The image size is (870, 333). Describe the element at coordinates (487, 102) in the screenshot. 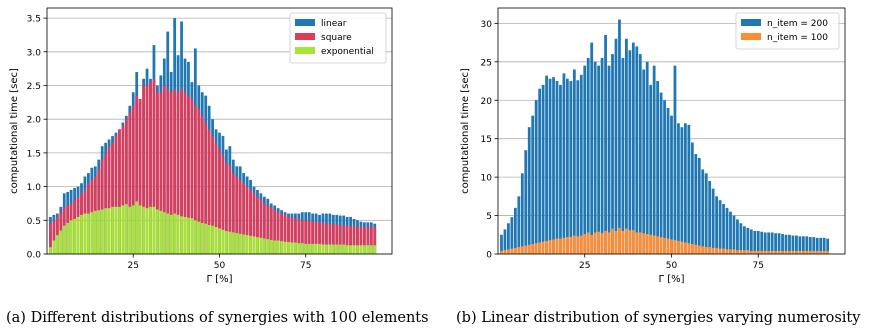

I see `y-tick-label: 20` at that location.